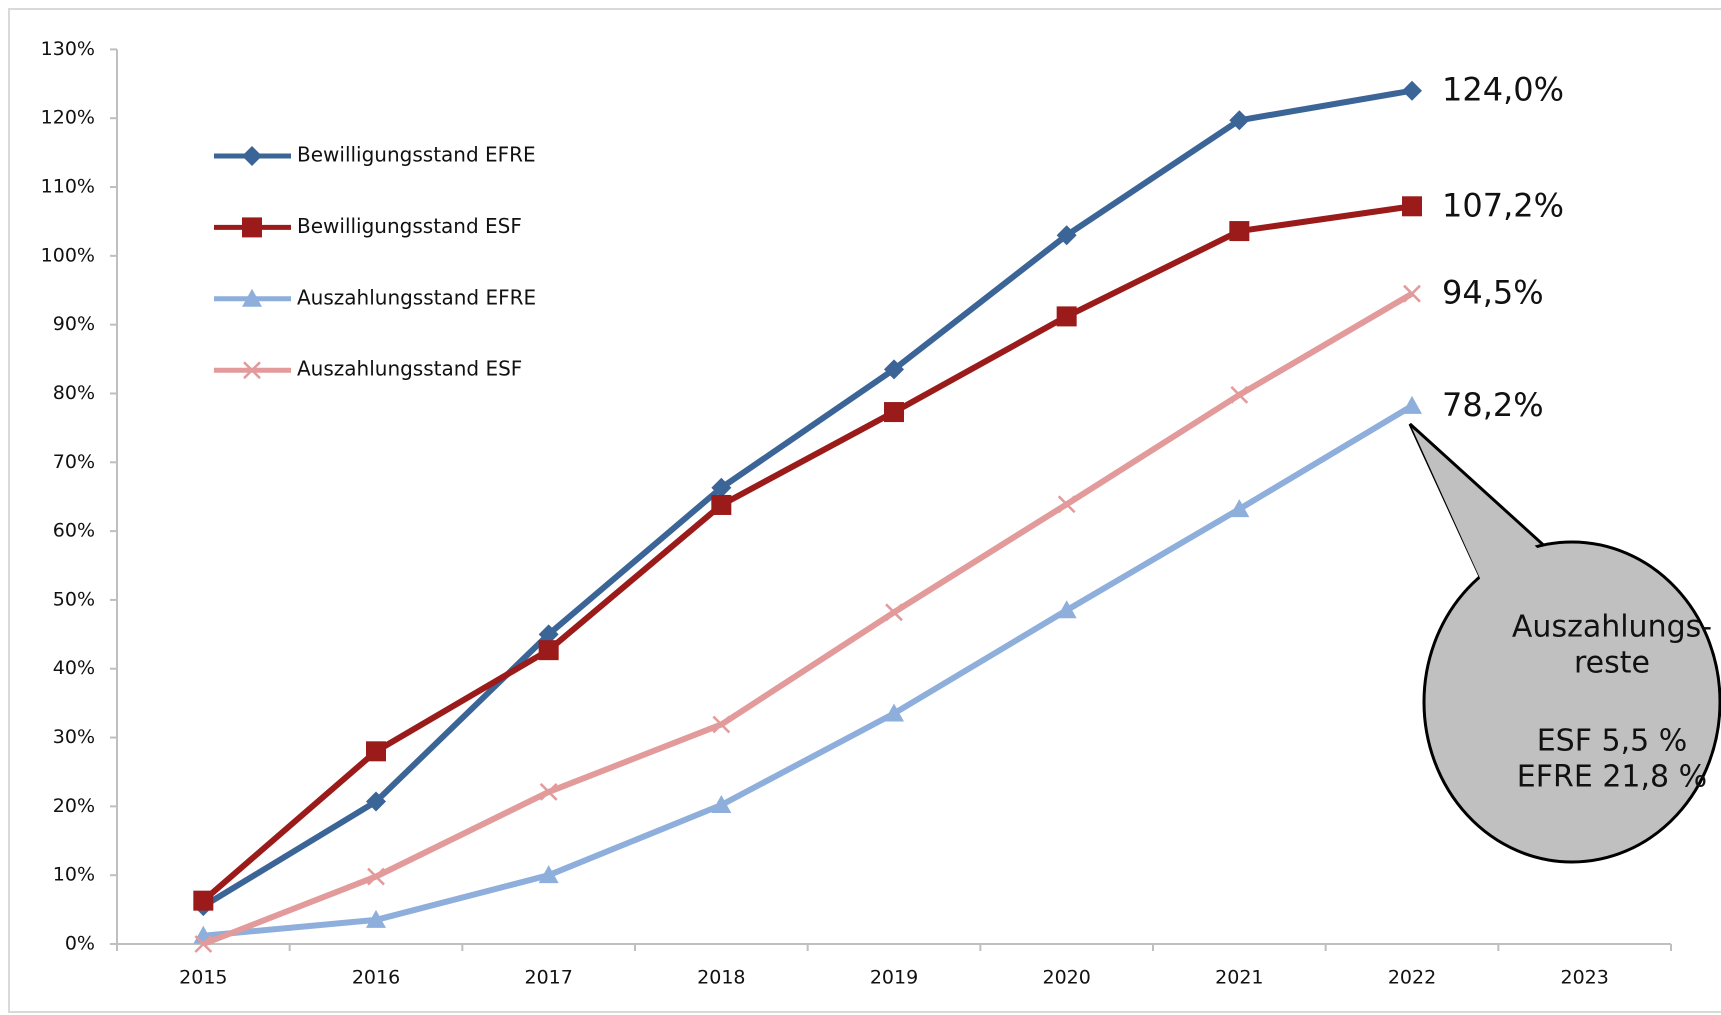  I want to click on callout-text: EFRE 21,8 %, so click(1612, 777).